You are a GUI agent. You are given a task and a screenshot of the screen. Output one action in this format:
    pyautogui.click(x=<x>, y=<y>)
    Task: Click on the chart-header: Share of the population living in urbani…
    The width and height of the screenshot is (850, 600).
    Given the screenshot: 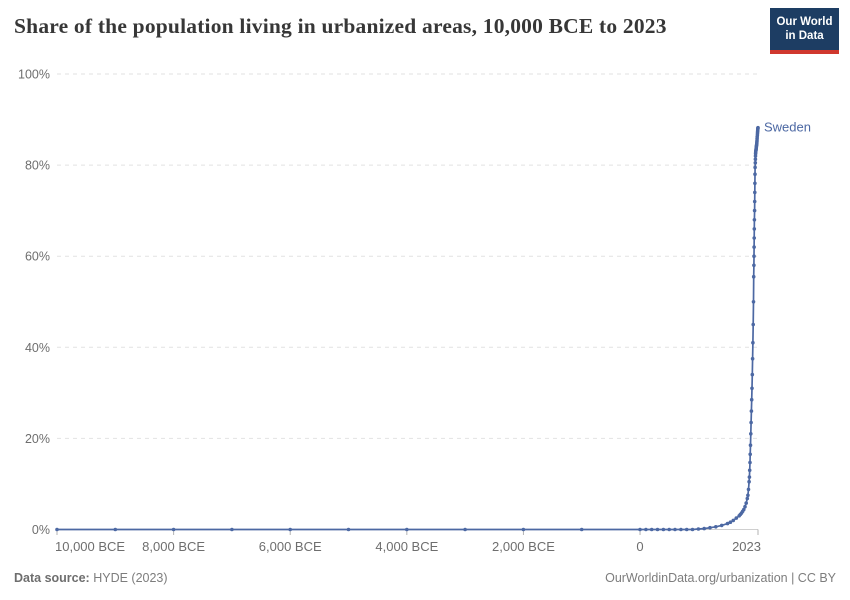 What is the action you would take?
    pyautogui.click(x=425, y=29)
    